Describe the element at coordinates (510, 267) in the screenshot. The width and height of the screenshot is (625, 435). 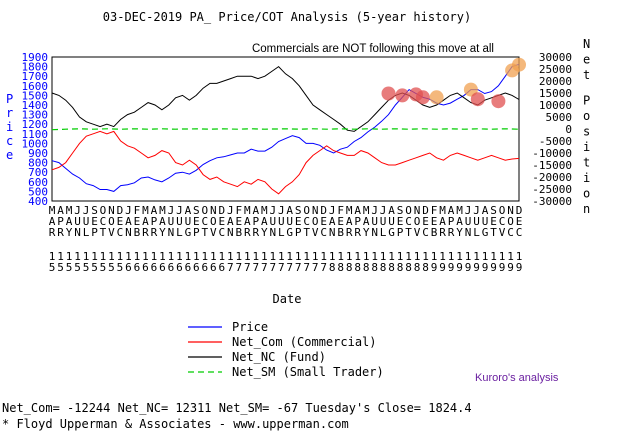
I see `x-tick-year-label: 9` at that location.